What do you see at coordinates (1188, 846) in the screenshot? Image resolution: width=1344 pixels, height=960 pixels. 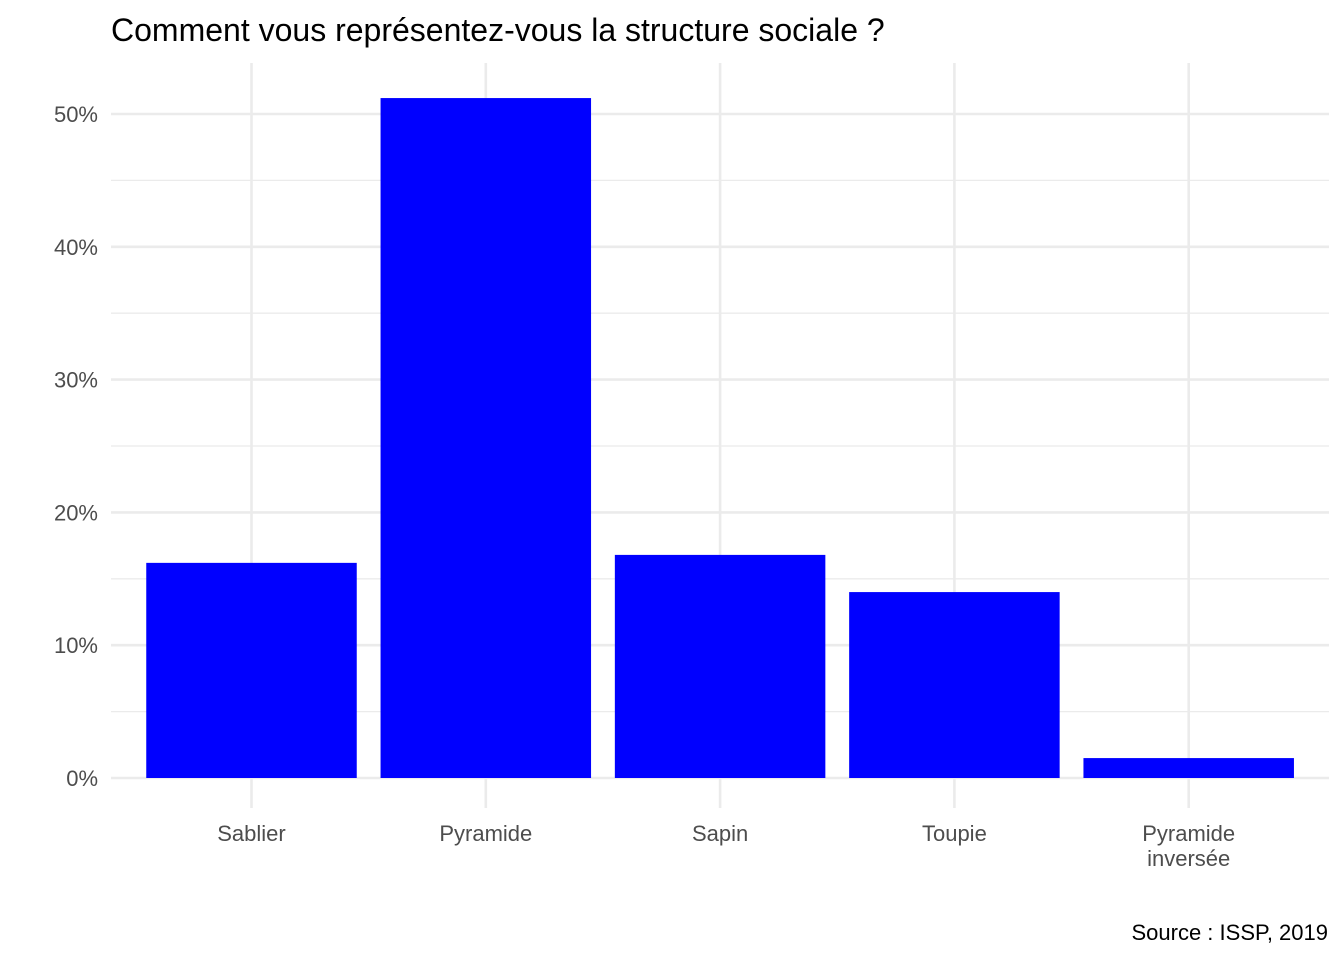 I see `x-tick-label: Pyramide inversée` at bounding box center [1188, 846].